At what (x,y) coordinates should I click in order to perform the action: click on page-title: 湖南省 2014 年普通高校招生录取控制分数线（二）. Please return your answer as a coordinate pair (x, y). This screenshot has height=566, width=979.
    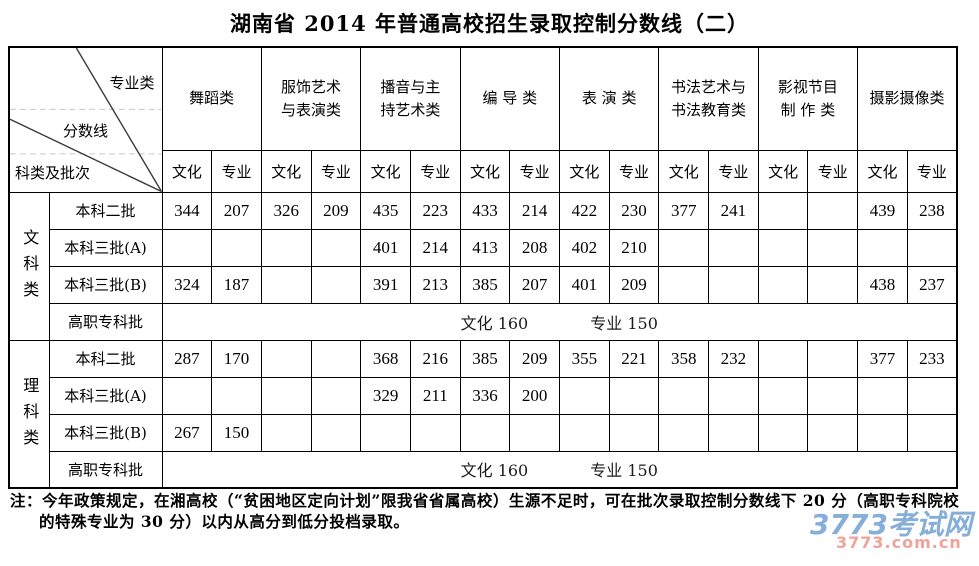
    Looking at the image, I should click on (489, 23).